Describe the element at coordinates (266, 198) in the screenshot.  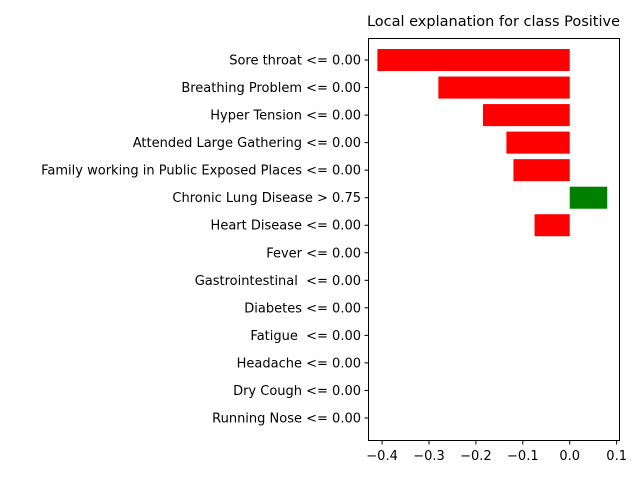
I see `y-tick-label: Chronic Lung Disease > 0.75` at that location.